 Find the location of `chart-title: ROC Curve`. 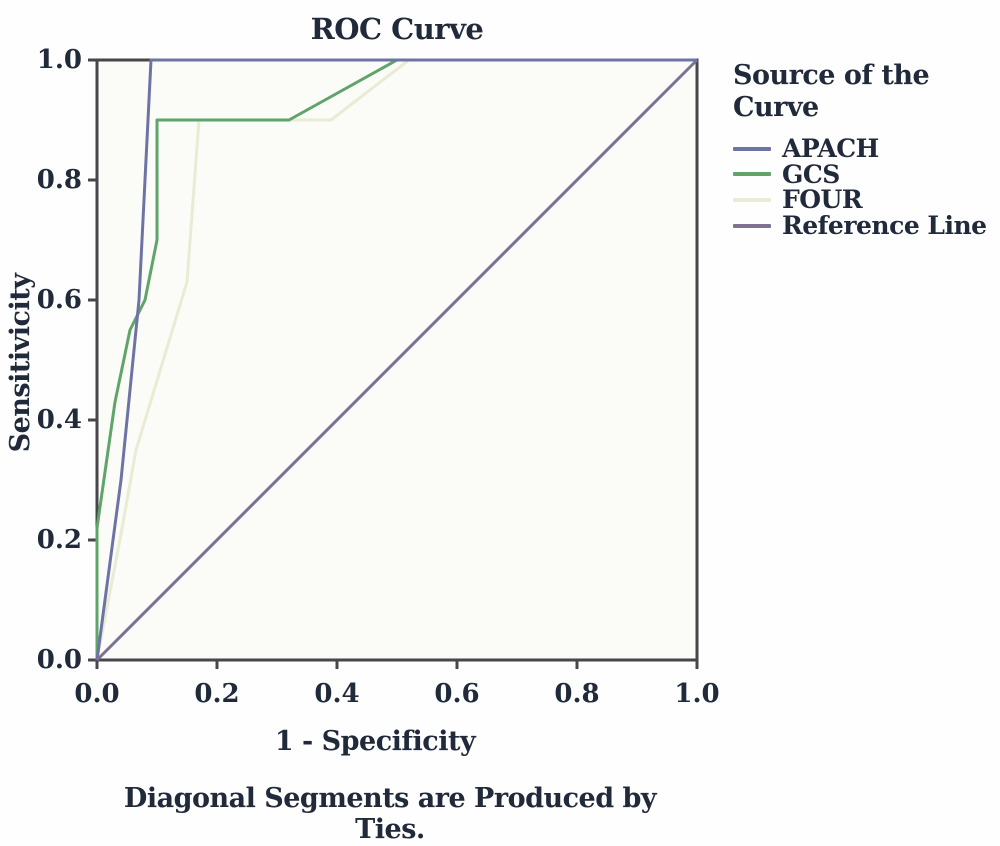

chart-title: ROC Curve is located at coordinates (397, 29).